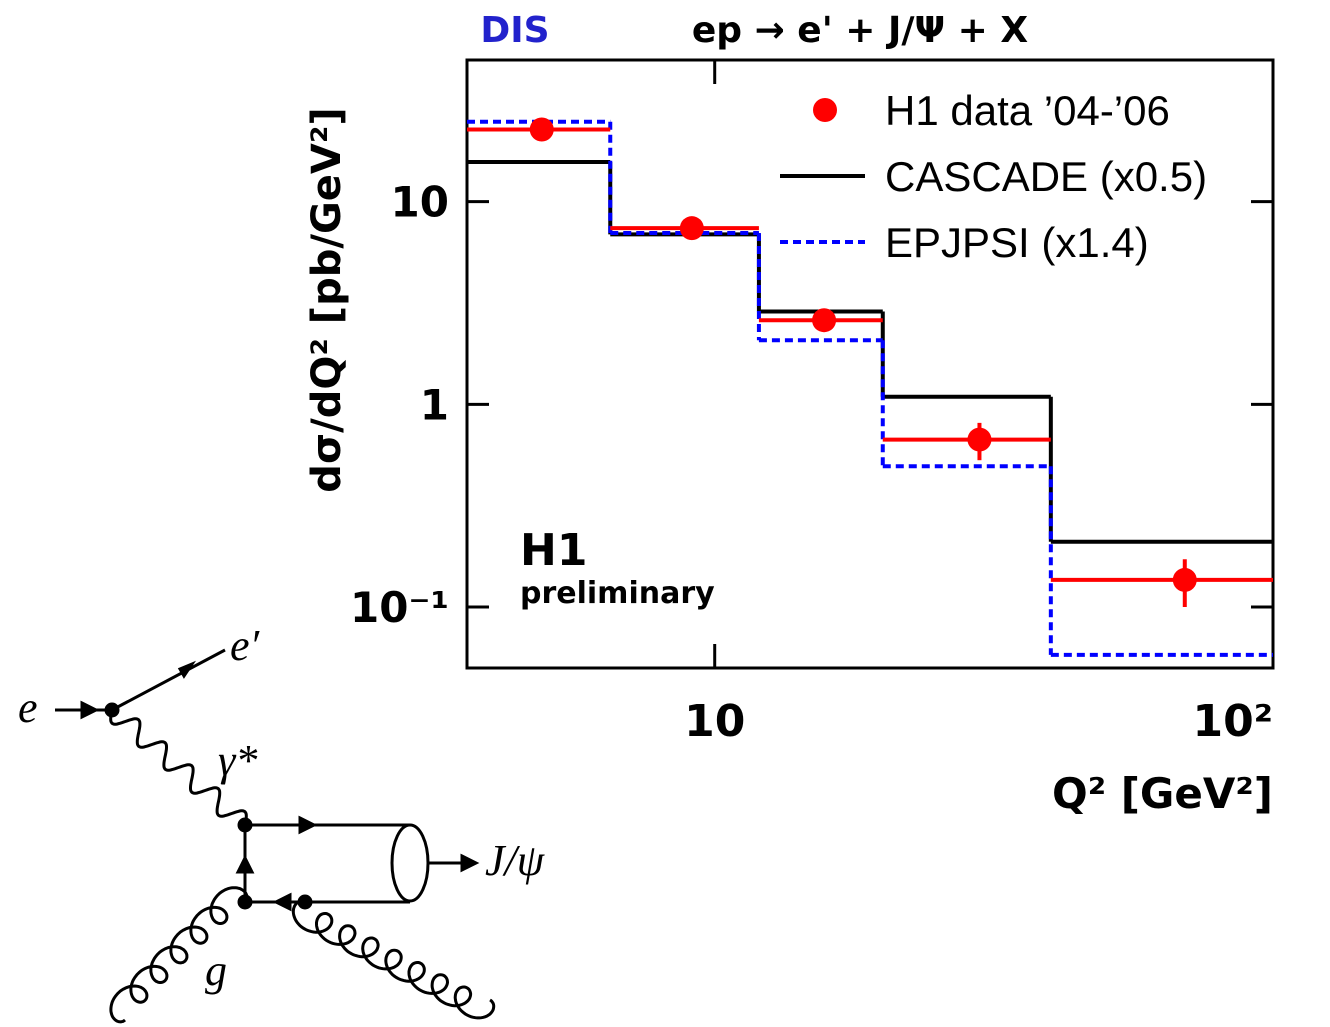 This screenshot has width=1330, height=1027. What do you see at coordinates (714, 721) in the screenshot?
I see `x-tick-label: 10` at bounding box center [714, 721].